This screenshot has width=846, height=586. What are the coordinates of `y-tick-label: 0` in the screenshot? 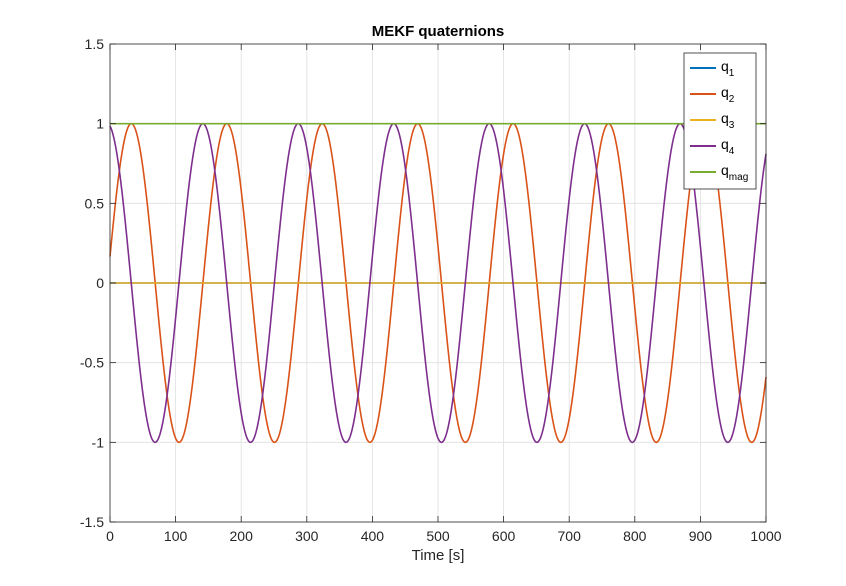 It's located at (100, 283).